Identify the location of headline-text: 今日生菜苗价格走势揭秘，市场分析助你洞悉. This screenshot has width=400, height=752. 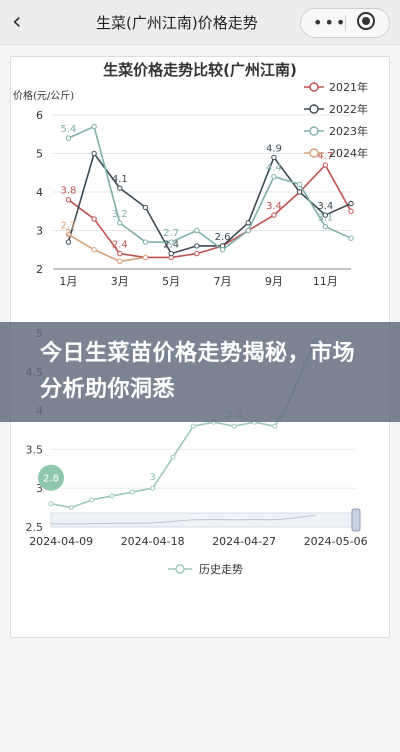
(198, 371).